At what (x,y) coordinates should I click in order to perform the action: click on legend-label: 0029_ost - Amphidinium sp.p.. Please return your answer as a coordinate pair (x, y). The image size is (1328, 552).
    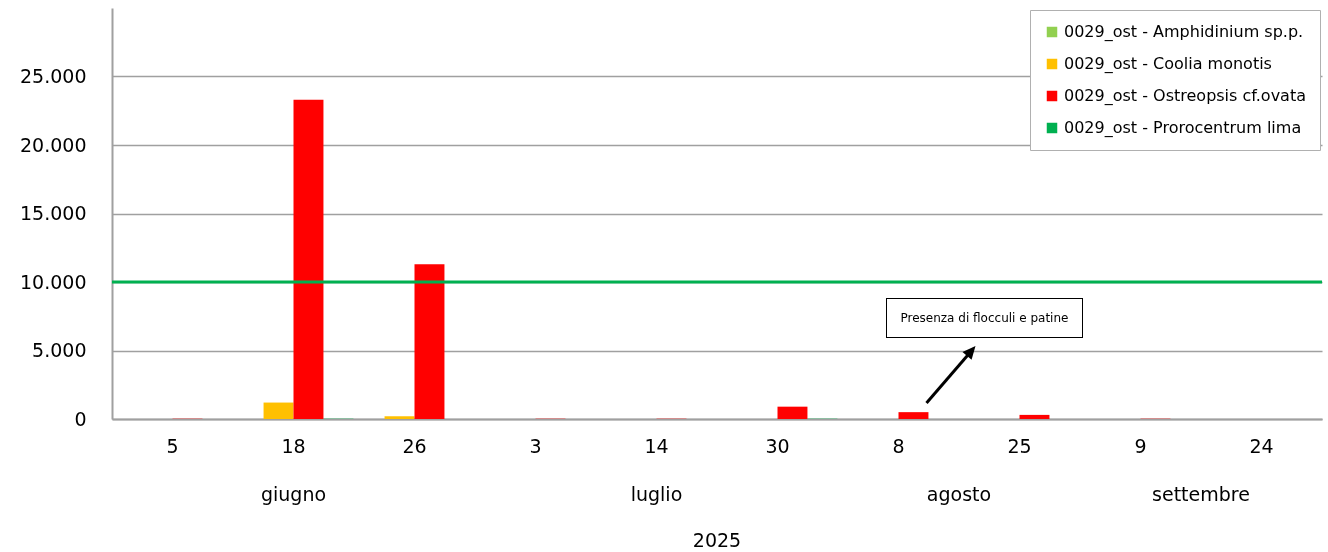
    Looking at the image, I should click on (1184, 32).